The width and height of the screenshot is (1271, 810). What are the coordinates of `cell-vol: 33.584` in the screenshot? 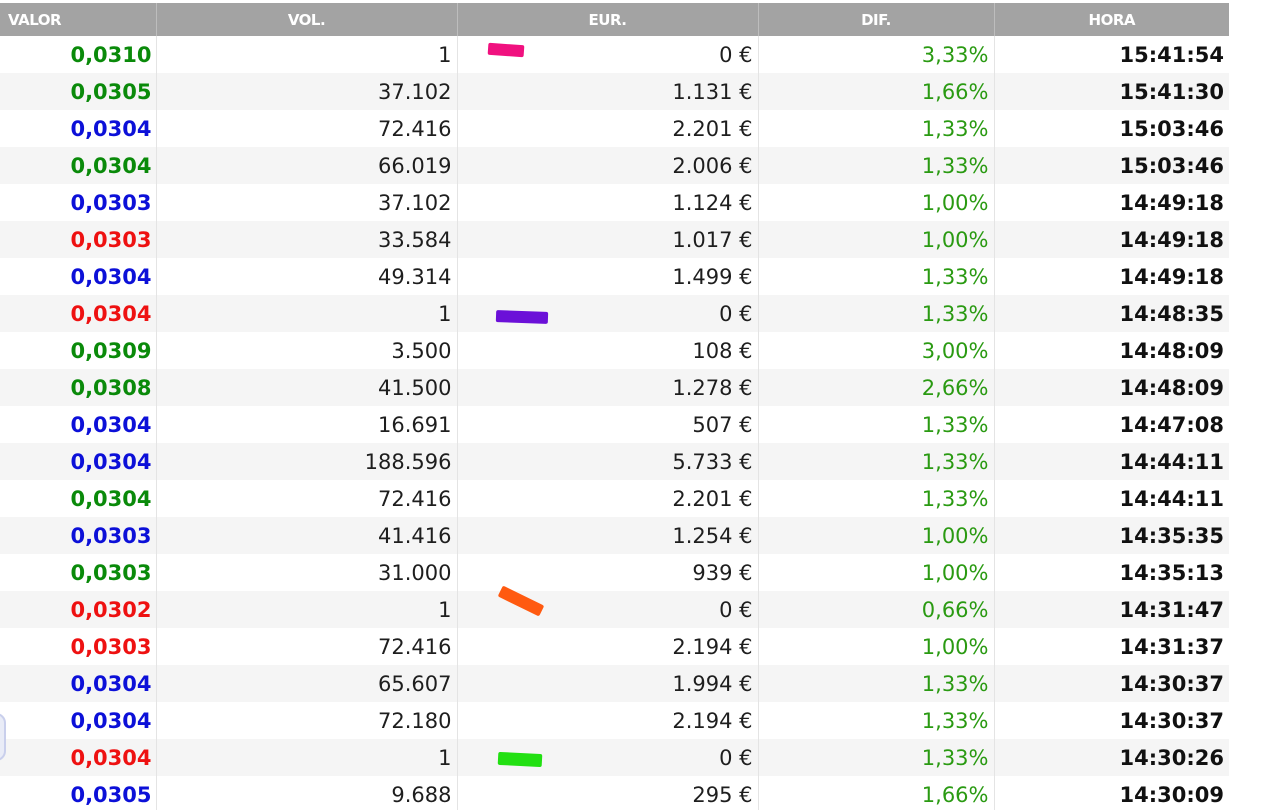 It's located at (307, 239).